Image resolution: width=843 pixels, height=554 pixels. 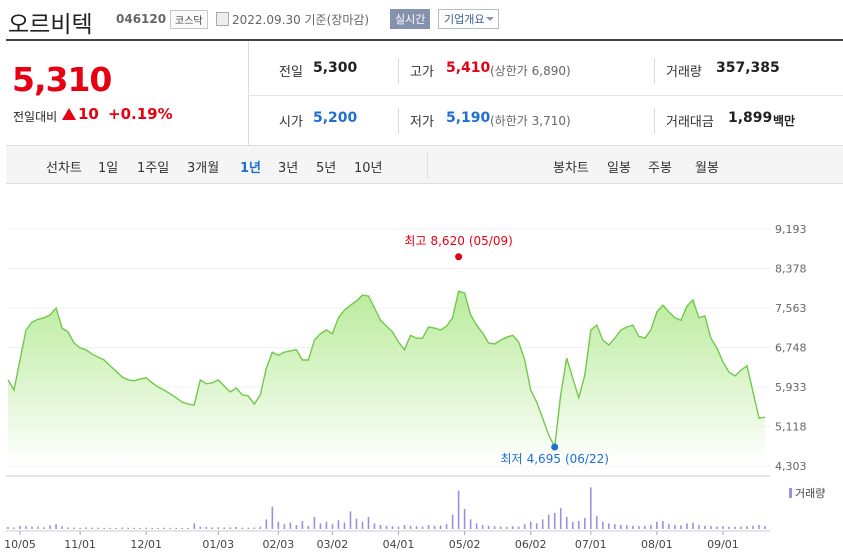 I want to click on tab: 월봉, so click(x=707, y=168).